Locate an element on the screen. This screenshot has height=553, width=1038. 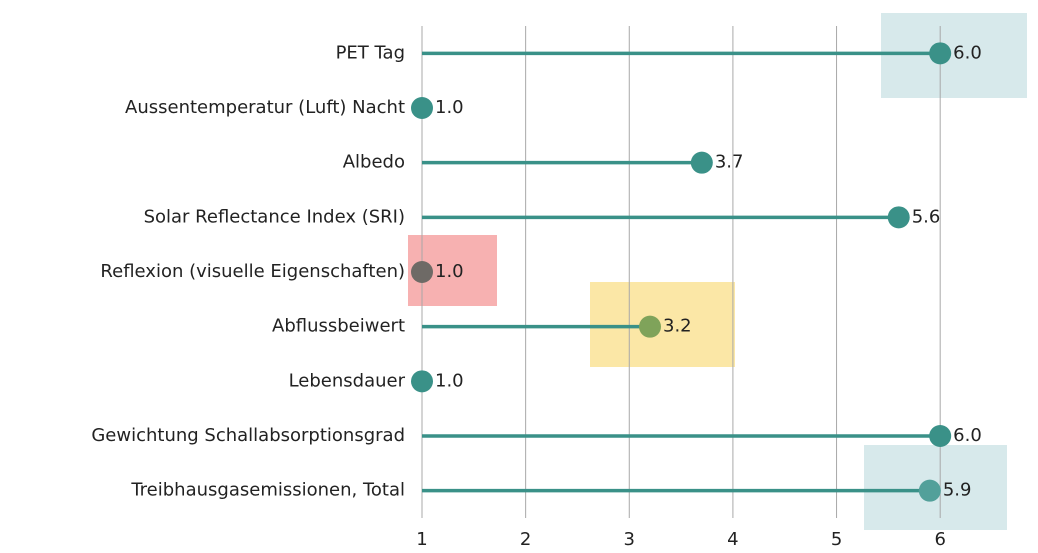
y-tick-label: PET Tag is located at coordinates (370, 52).